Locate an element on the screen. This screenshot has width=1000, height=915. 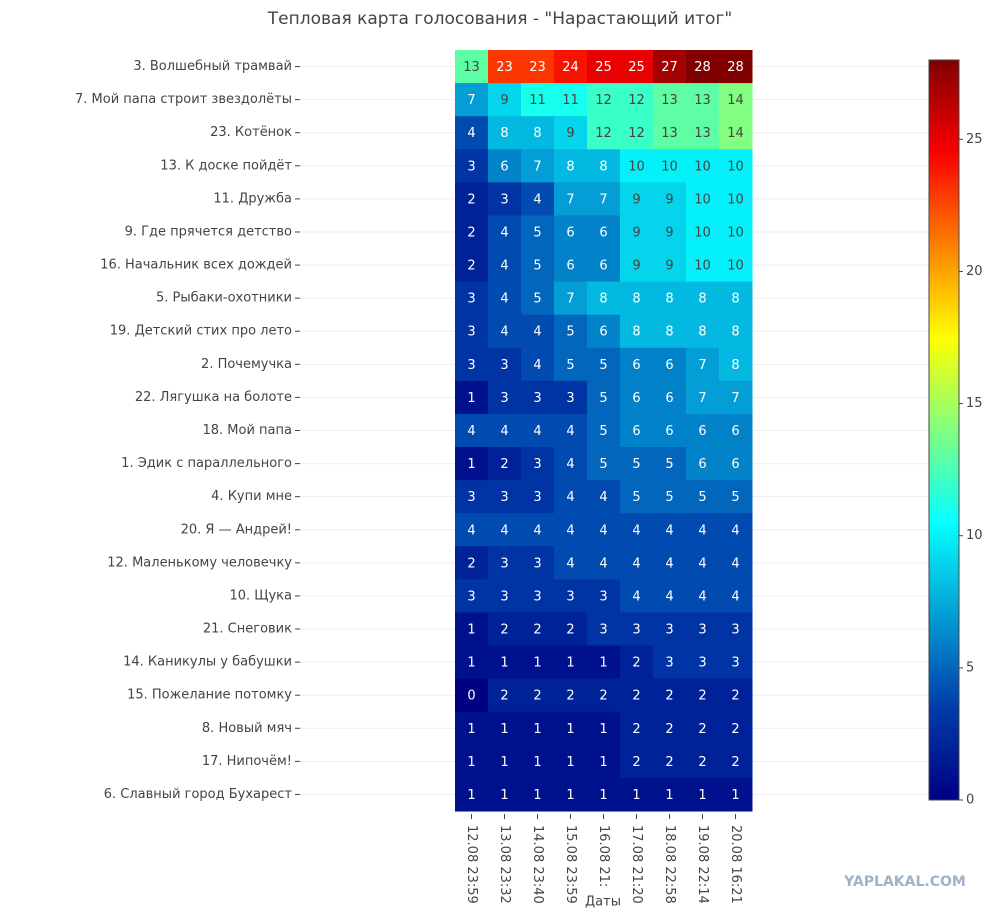
y-tick-label: 12. Маленькому человечку is located at coordinates (199, 562).